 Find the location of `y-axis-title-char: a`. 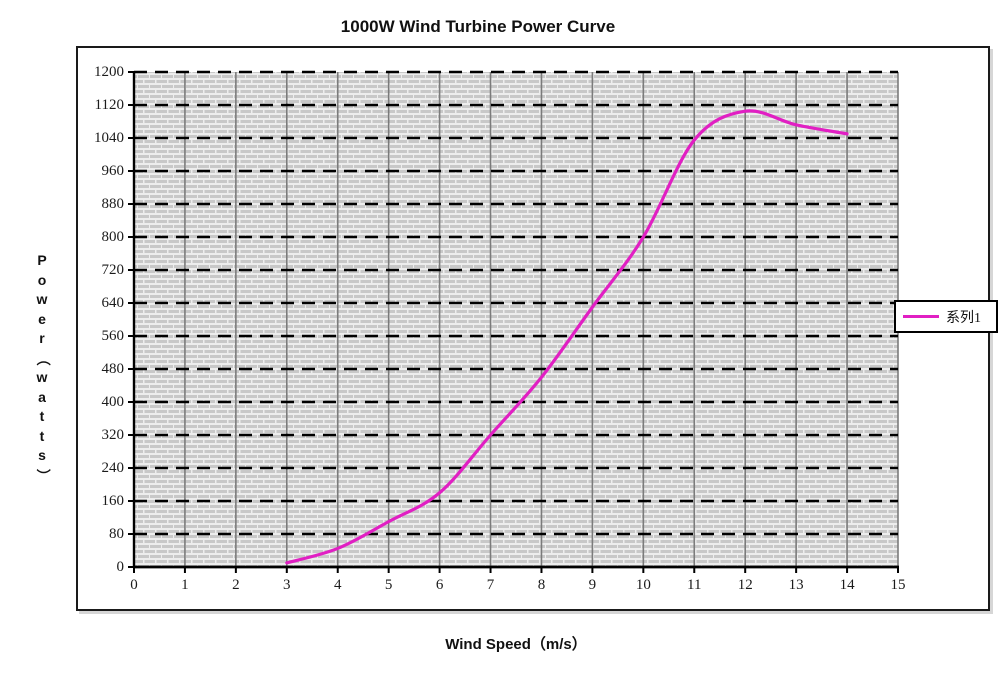

y-axis-title-char: a is located at coordinates (42, 396).